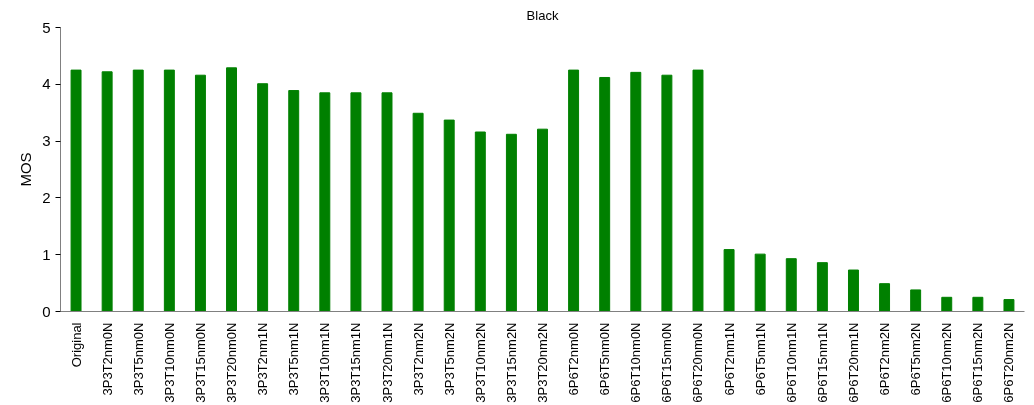  Describe the element at coordinates (698, 362) in the screenshot. I see `x-tick-label: 6P6T20nm0N` at that location.